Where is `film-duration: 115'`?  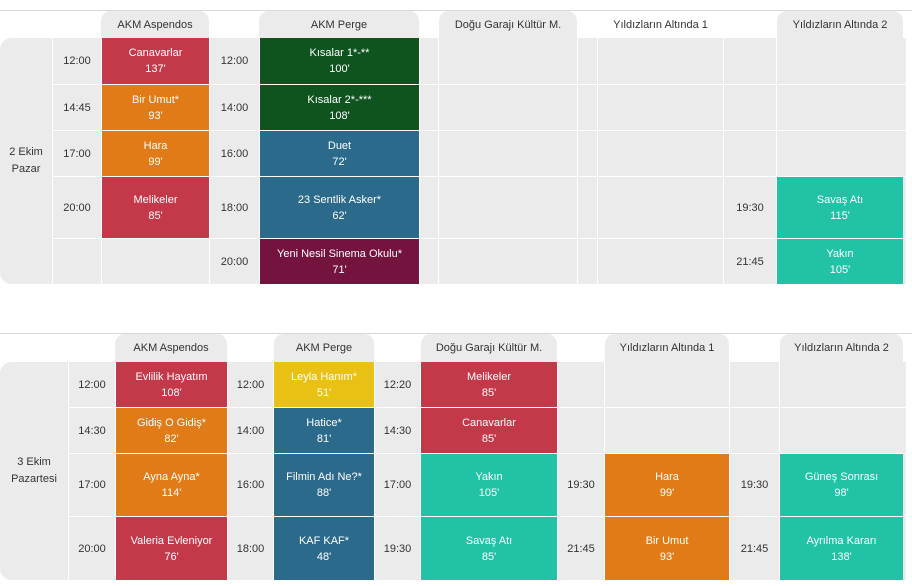 film-duration: 115' is located at coordinates (840, 215).